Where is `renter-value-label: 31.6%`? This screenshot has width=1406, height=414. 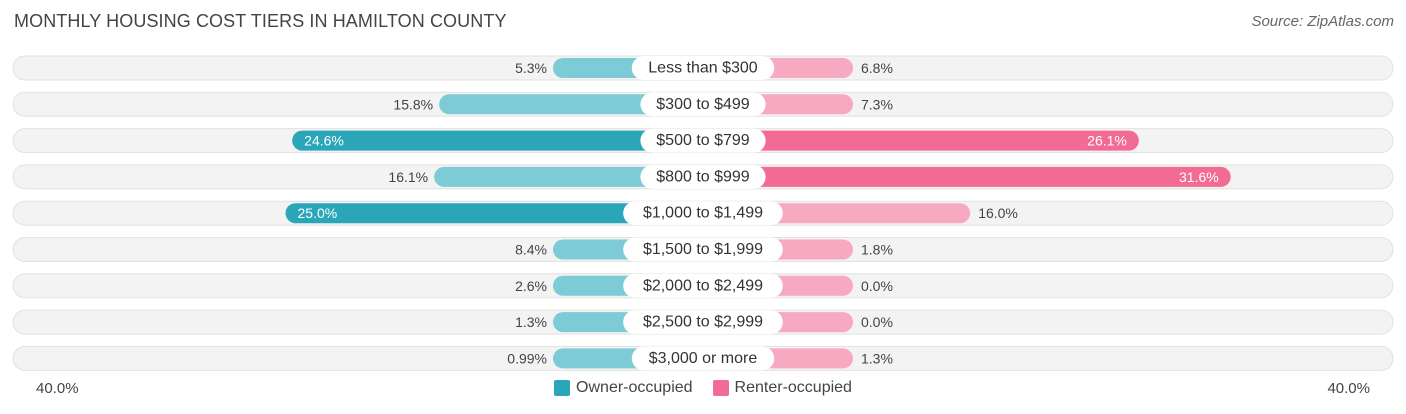 renter-value-label: 31.6% is located at coordinates (1199, 177).